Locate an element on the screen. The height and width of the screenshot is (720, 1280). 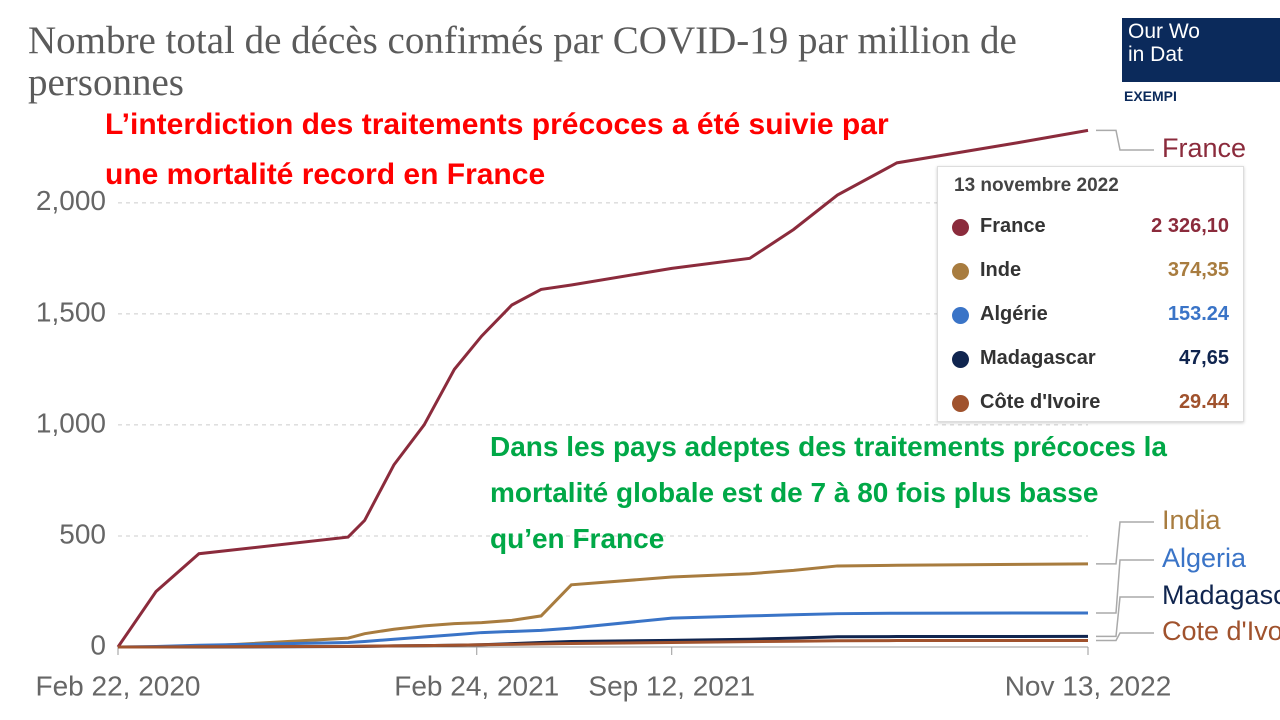
tooltip-value: 2 326,10 is located at coordinates (1190, 226).